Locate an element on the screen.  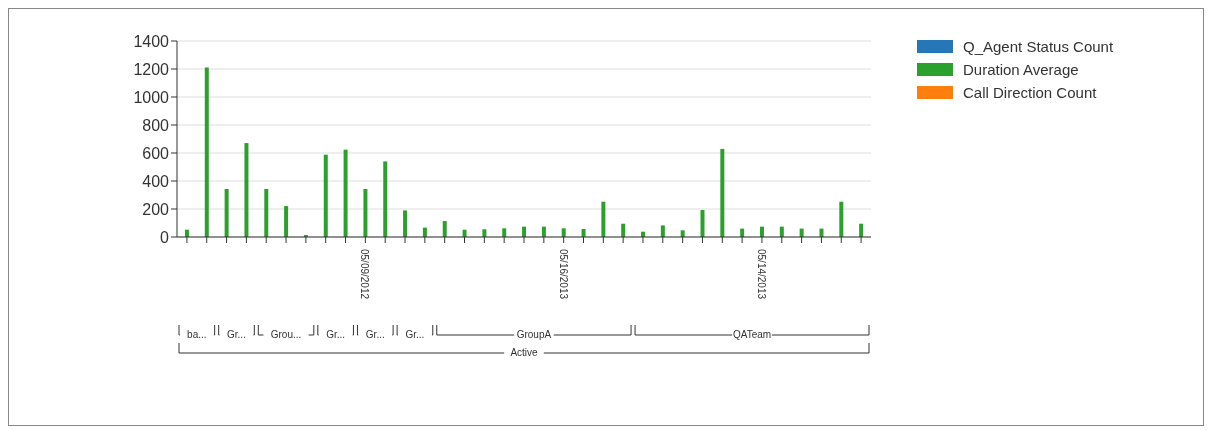
y-tick-label: 600 is located at coordinates (156, 153).